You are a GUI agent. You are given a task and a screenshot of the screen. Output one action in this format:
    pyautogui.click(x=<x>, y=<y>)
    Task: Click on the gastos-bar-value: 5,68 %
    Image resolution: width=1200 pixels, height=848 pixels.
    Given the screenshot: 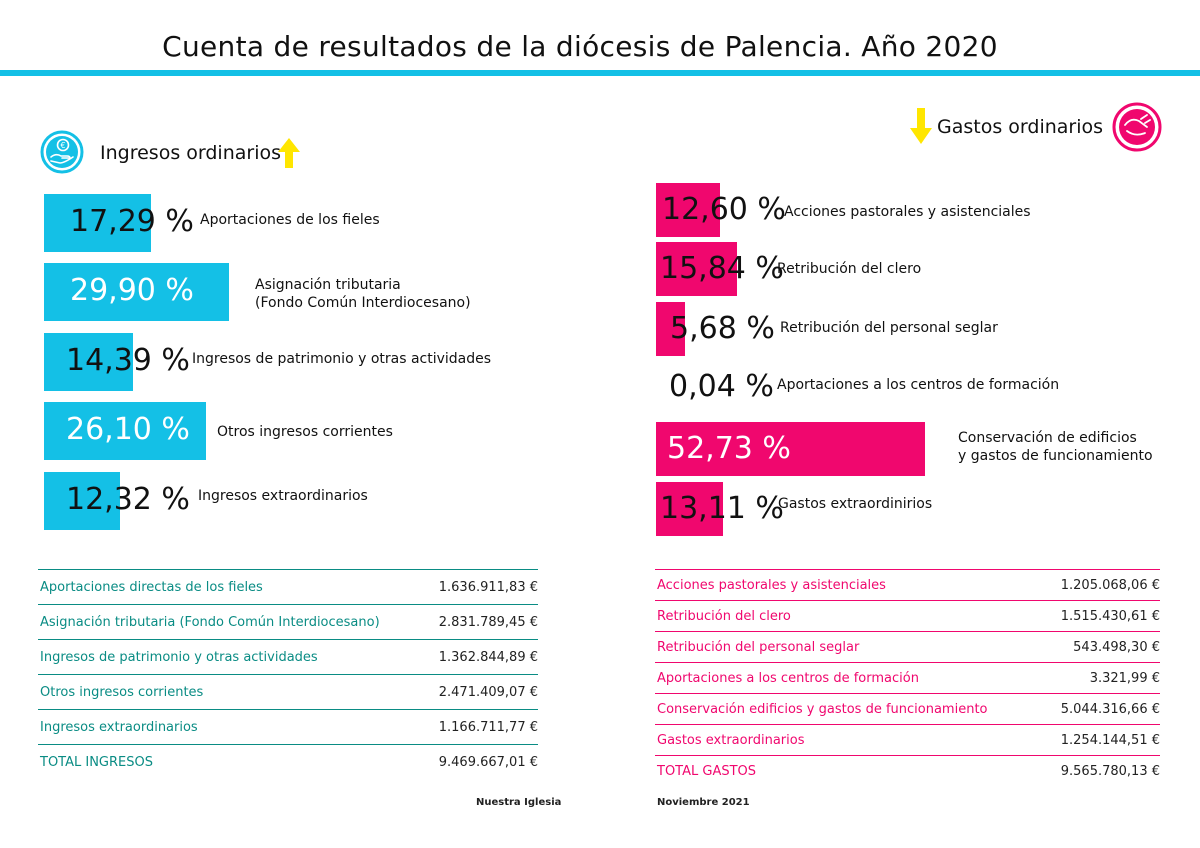 What is the action you would take?
    pyautogui.click(x=722, y=328)
    